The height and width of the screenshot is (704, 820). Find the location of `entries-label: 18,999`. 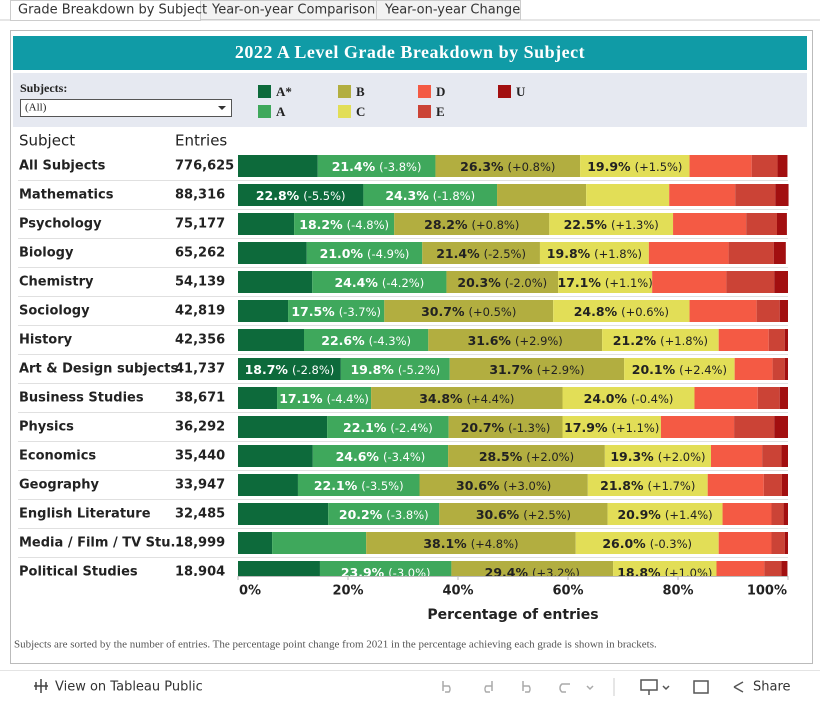

entries-label: 18,999 is located at coordinates (200, 543).